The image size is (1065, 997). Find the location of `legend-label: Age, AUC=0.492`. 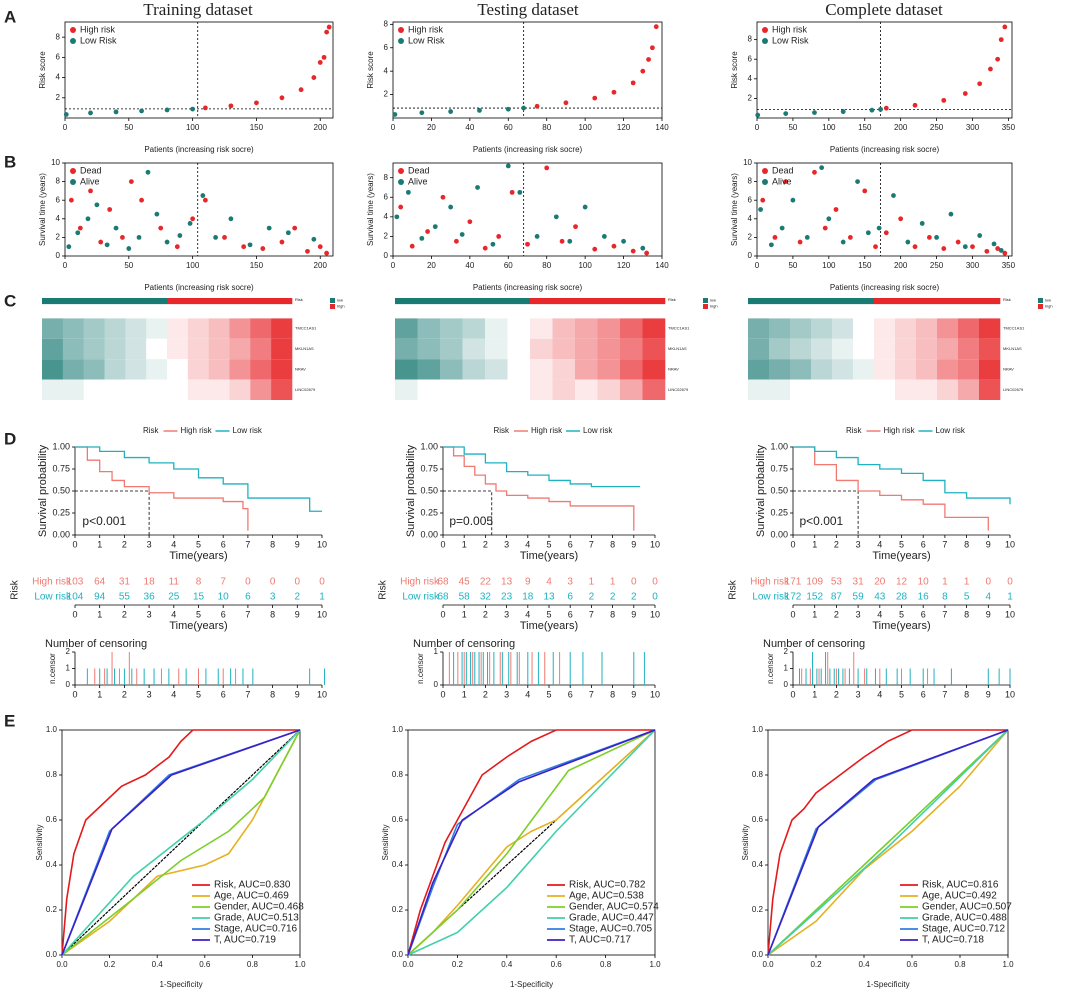

legend-label: Age, AUC=0.492 is located at coordinates (959, 896).